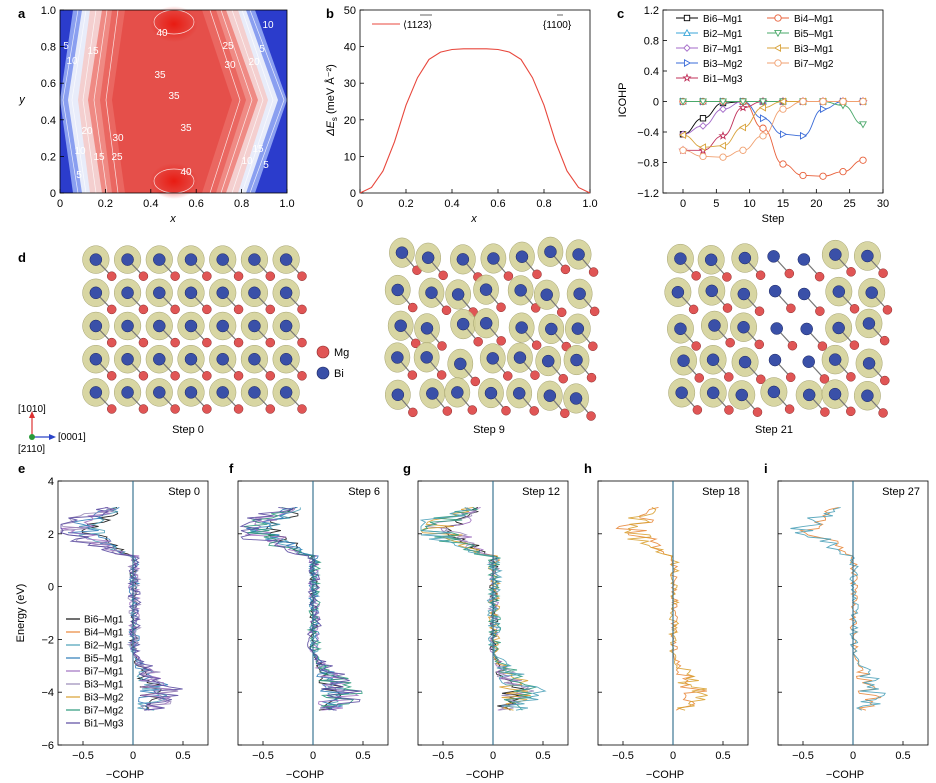 This screenshot has width=936, height=783. What do you see at coordinates (186, 128) in the screenshot?
I see `contour-label: 35` at bounding box center [186, 128].